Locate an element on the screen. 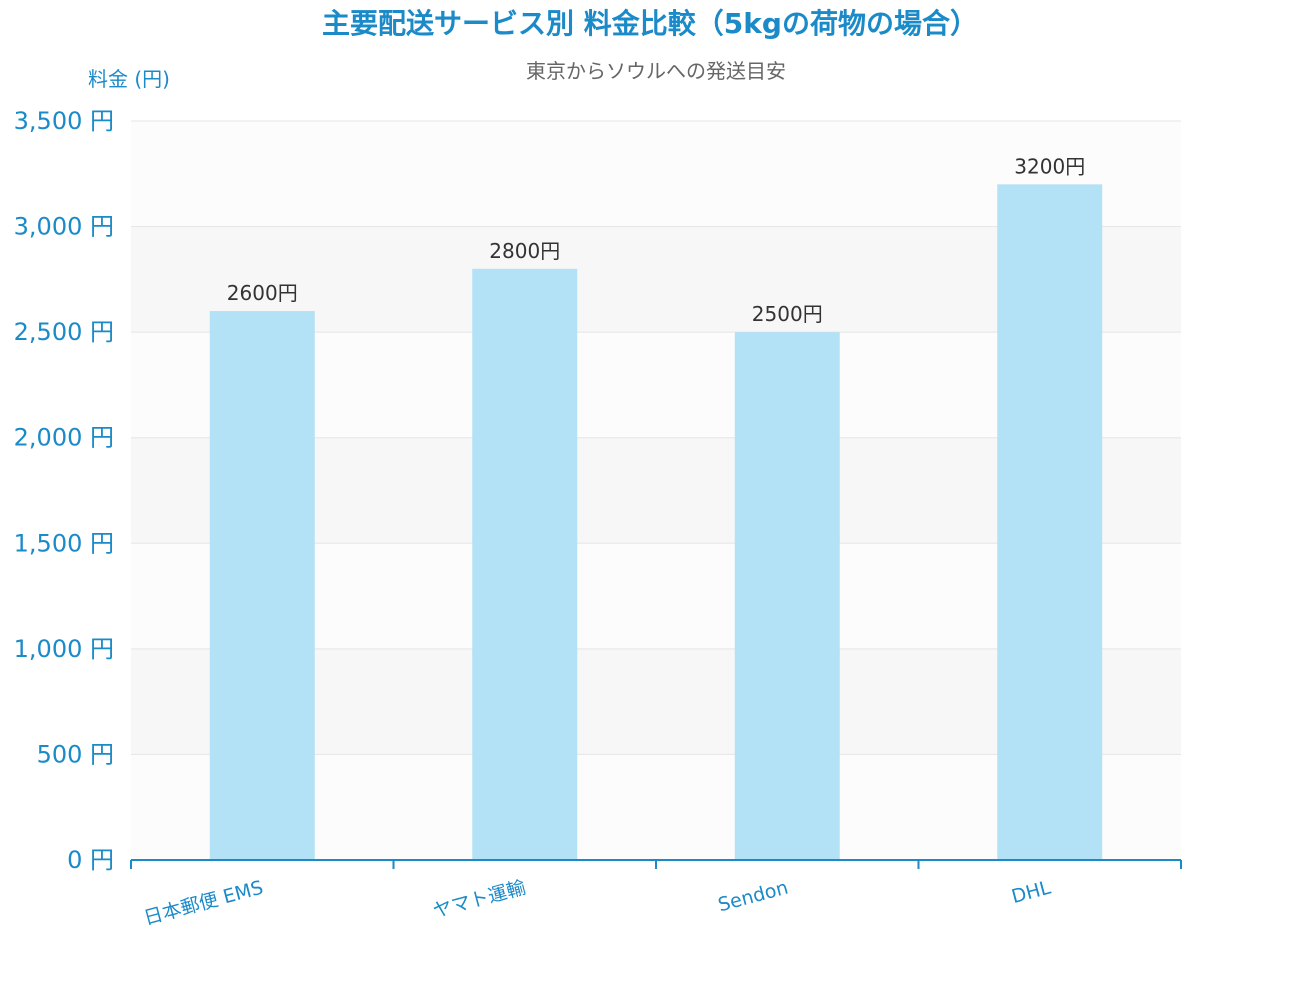 The height and width of the screenshot is (1000, 1312). x-tick-label: DHL is located at coordinates (1031, 892).